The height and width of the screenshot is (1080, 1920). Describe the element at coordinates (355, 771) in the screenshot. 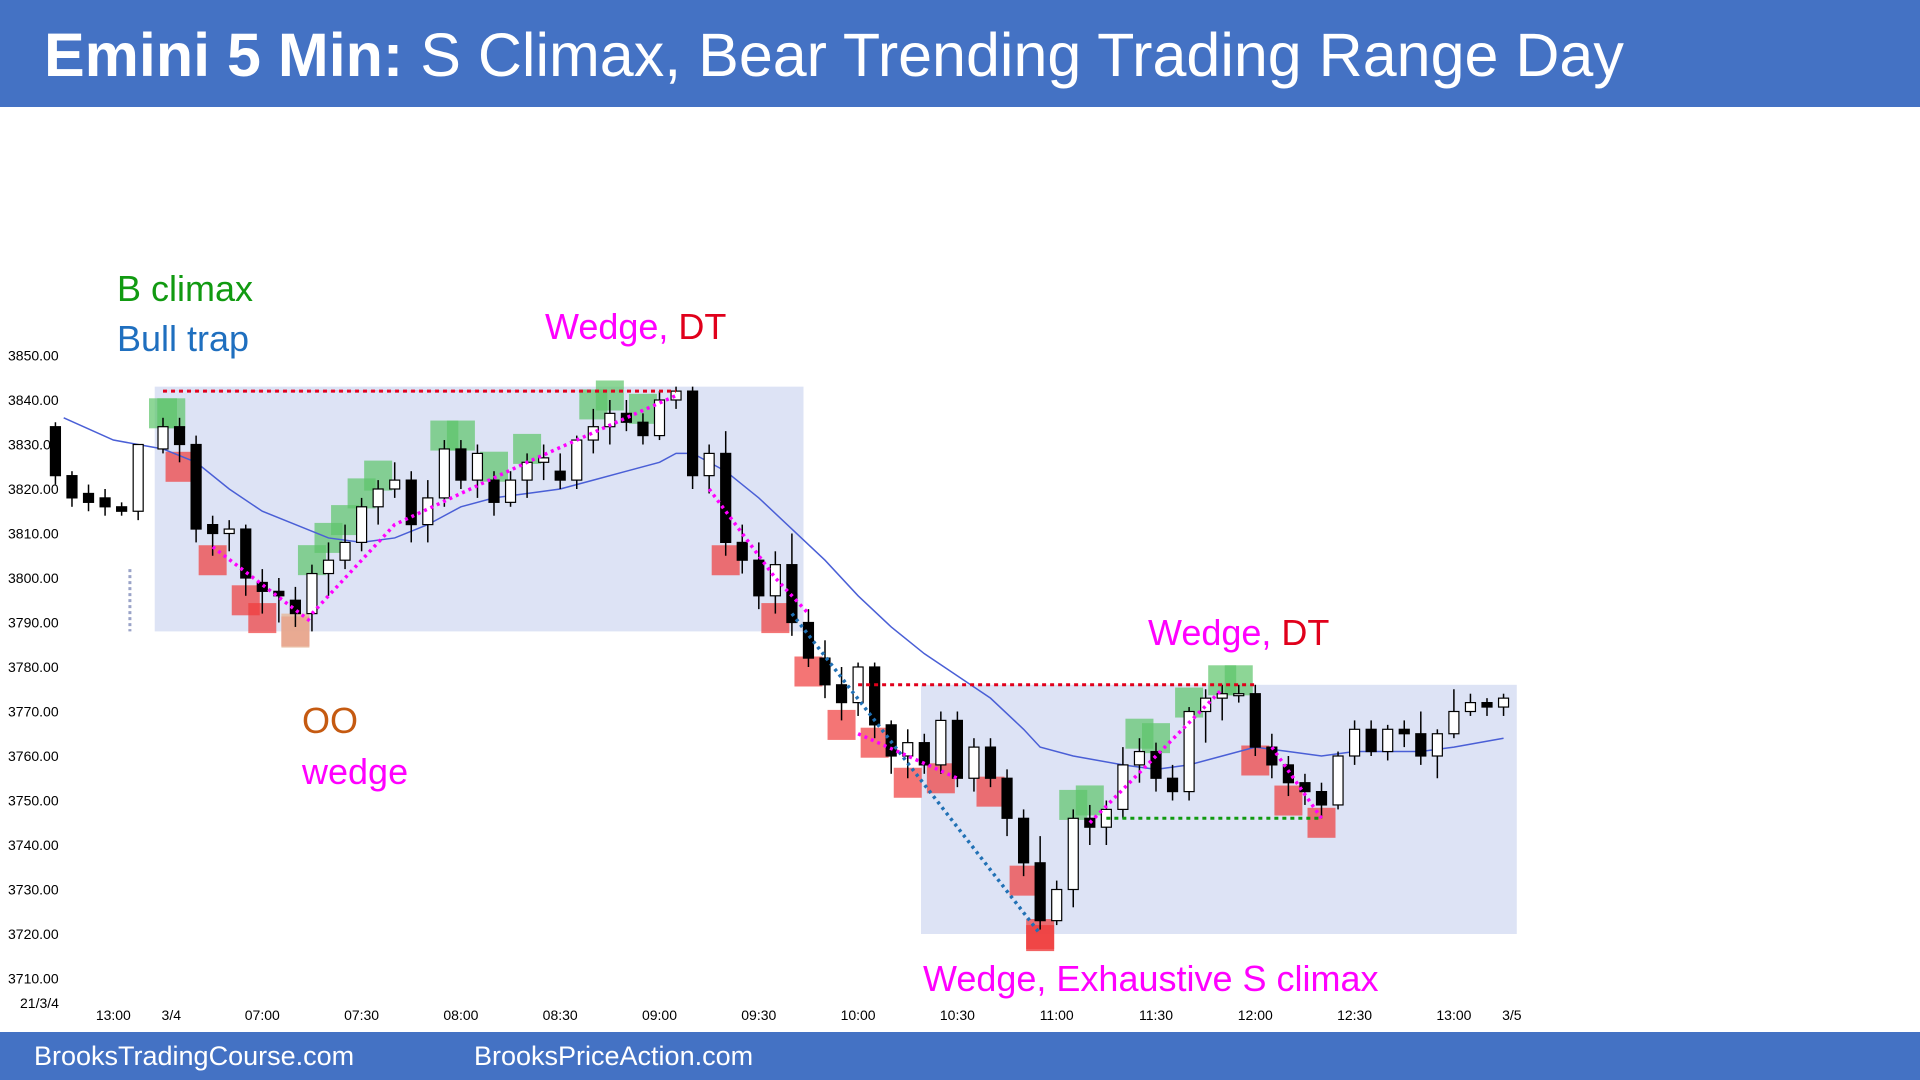

I see `annotation-oo-wedge: wedge` at that location.